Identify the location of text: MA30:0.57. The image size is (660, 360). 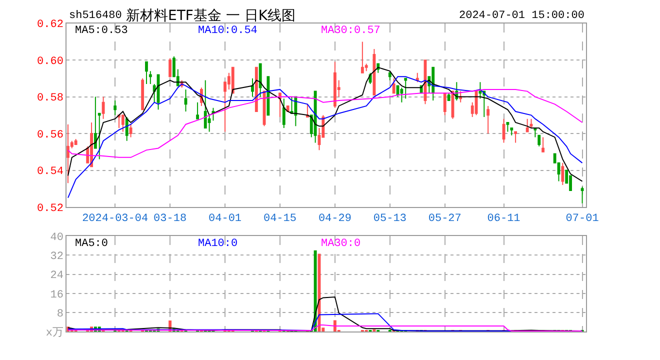
(350, 31).